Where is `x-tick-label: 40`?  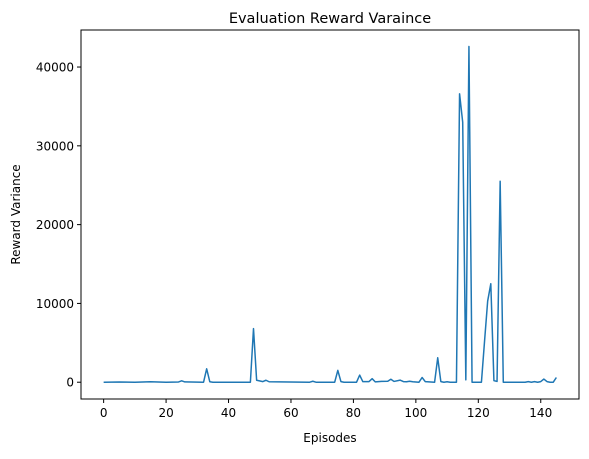
x-tick-label: 40 is located at coordinates (228, 413).